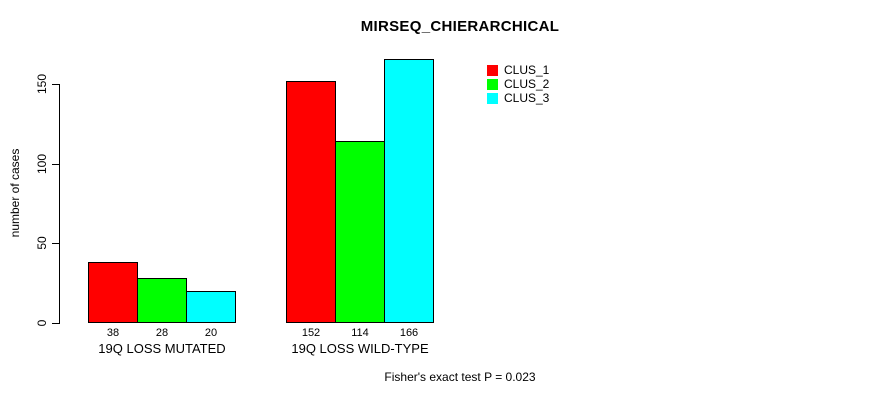  What do you see at coordinates (162, 348) in the screenshot?
I see `category-label: 19Q LOSS MUTATED` at bounding box center [162, 348].